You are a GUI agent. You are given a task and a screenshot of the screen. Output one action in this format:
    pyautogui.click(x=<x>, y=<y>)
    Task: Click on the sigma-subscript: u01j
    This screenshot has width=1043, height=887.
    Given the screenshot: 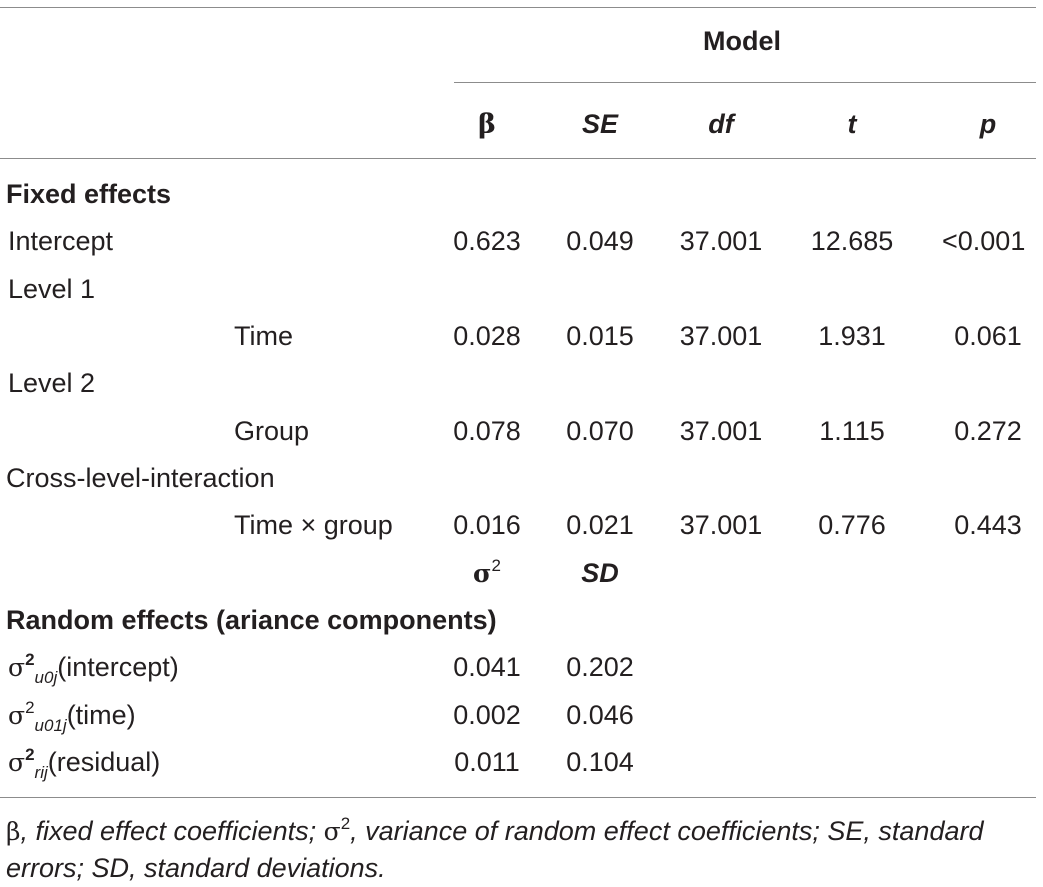 What is the action you would take?
    pyautogui.click(x=50, y=725)
    